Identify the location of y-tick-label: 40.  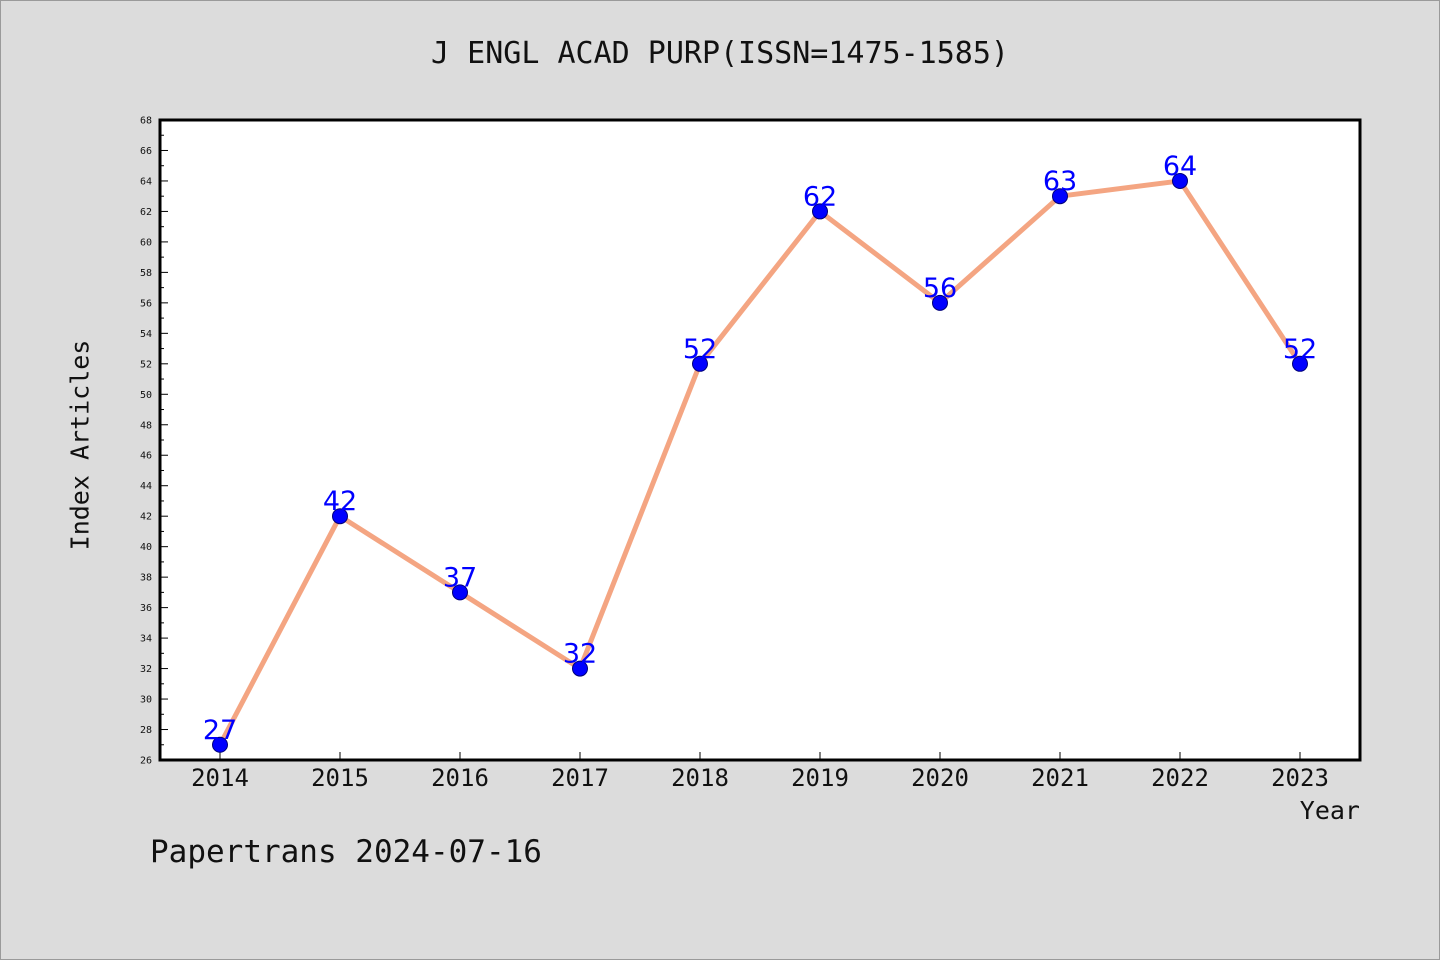
(146, 547).